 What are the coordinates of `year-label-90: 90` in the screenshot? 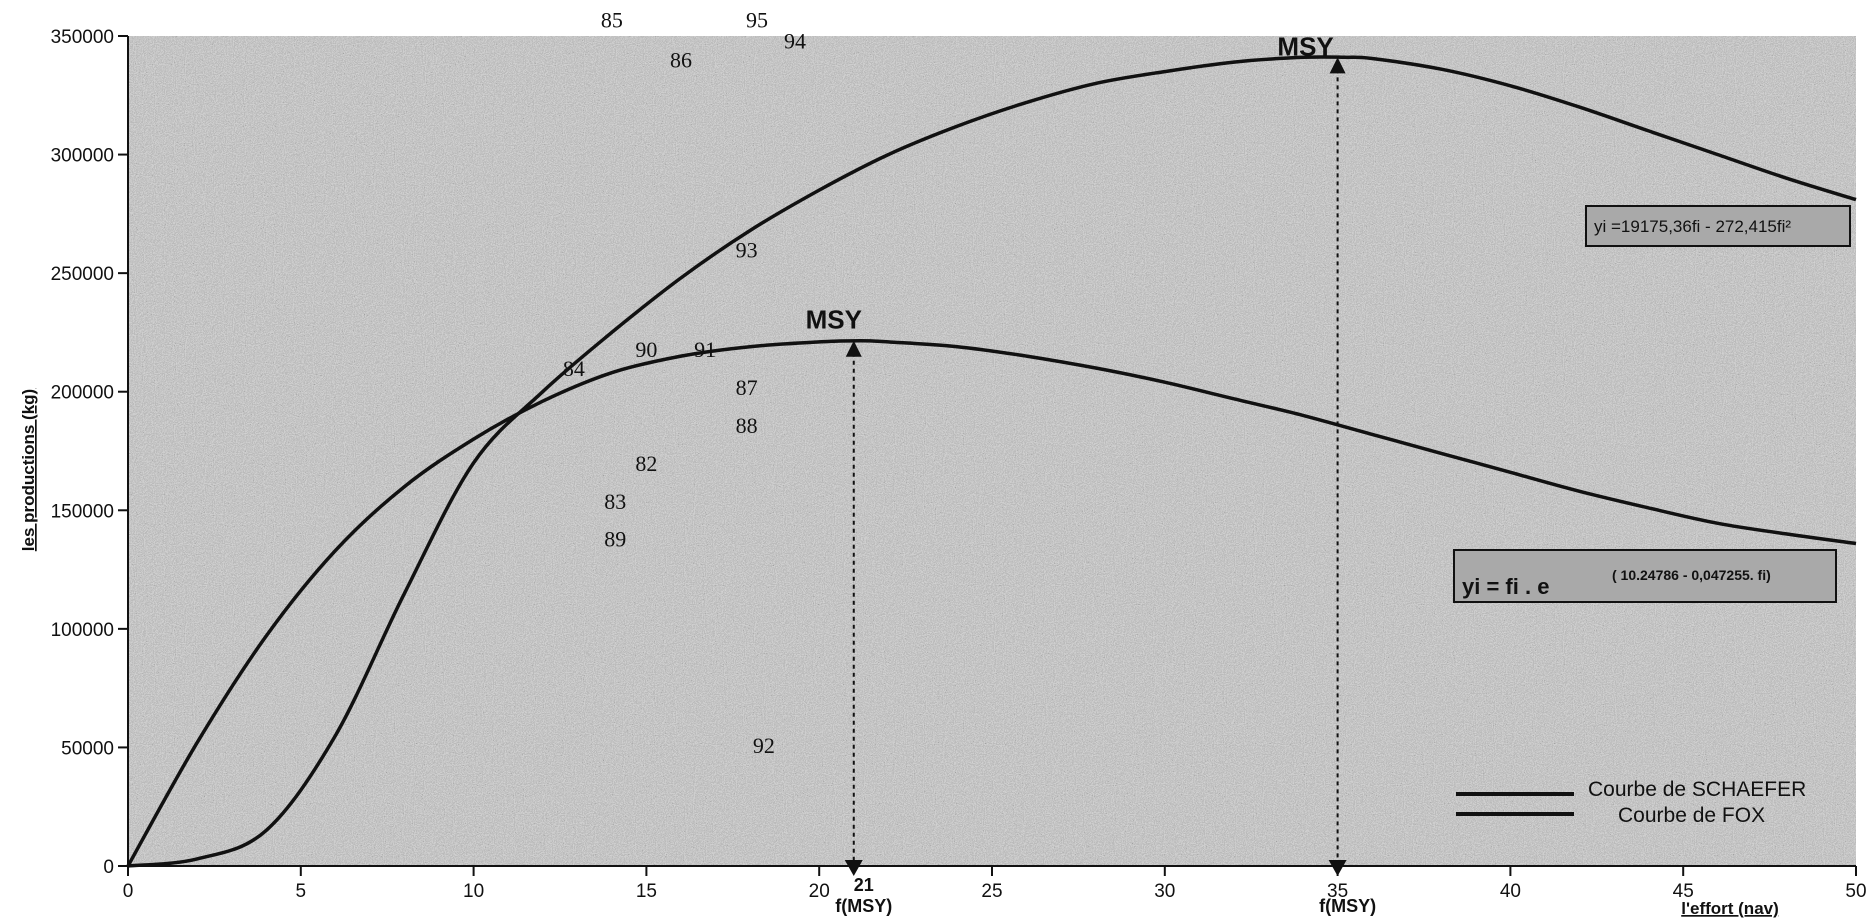 It's located at (646, 349).